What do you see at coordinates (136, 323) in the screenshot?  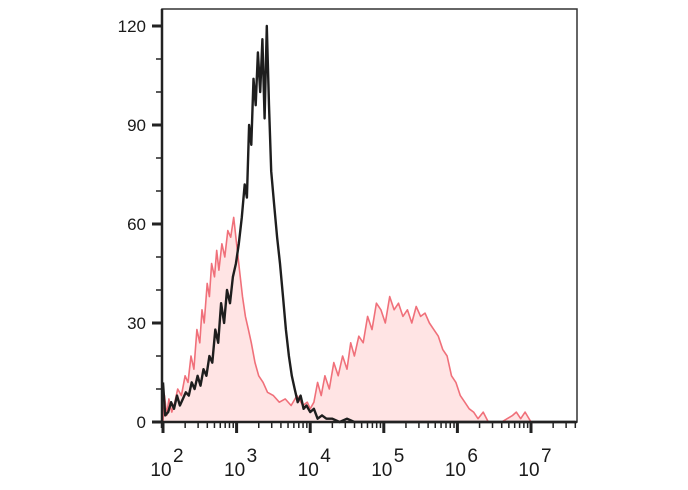 I see `y-tick-label: 30` at bounding box center [136, 323].